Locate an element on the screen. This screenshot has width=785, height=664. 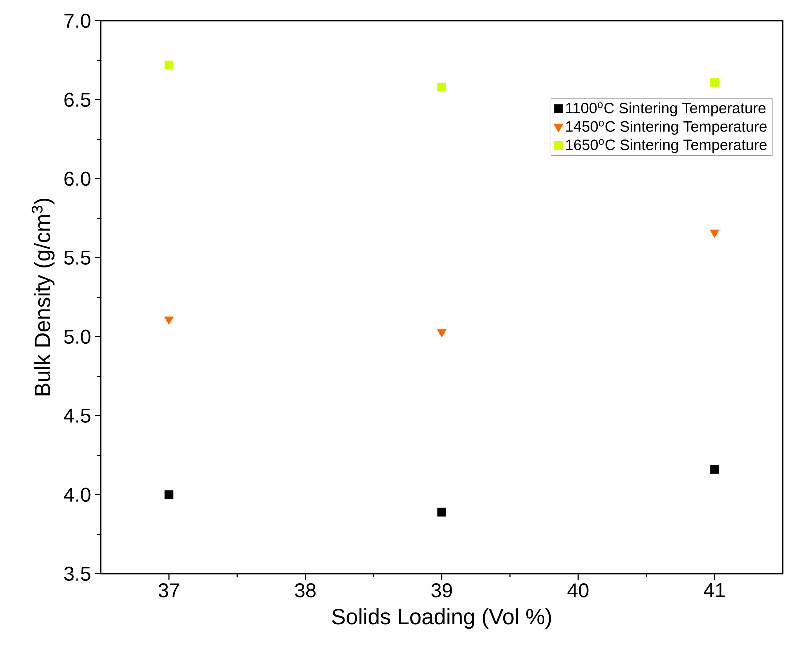
legend-label: 1650$^{o}$C Sintering Temperature is located at coordinates (666, 146).